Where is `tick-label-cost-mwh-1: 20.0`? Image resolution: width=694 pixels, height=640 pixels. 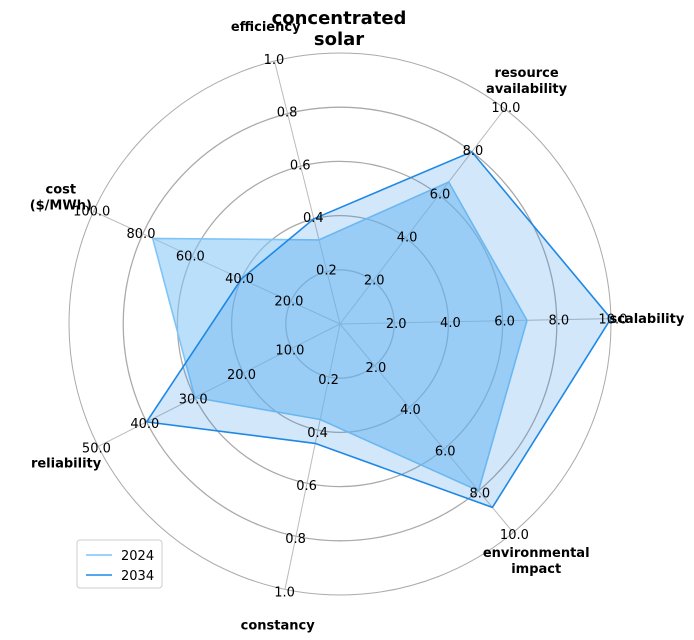 tick-label-cost-mwh-1: 20.0 is located at coordinates (288, 302).